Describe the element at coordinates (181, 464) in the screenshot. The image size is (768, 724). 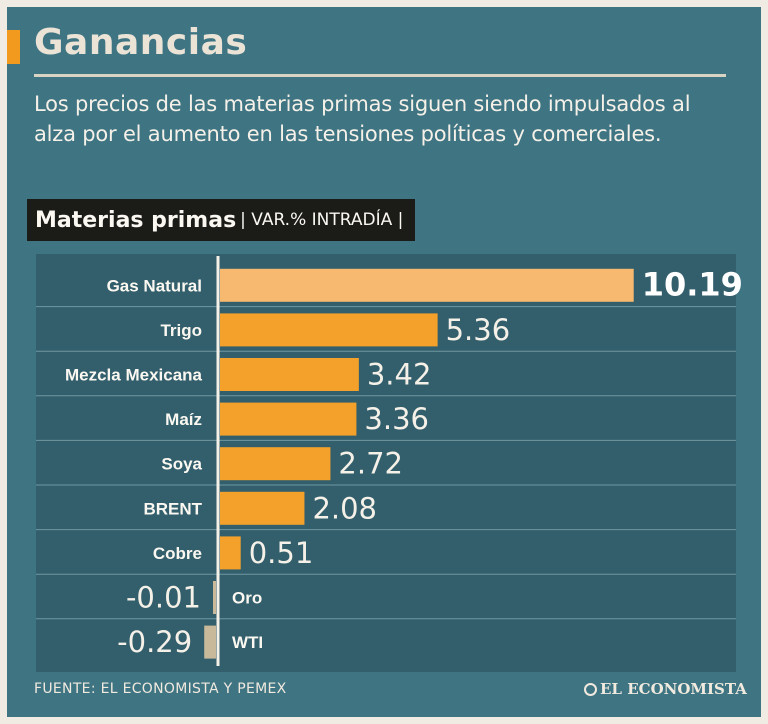
I see `category-label: Soya` at that location.